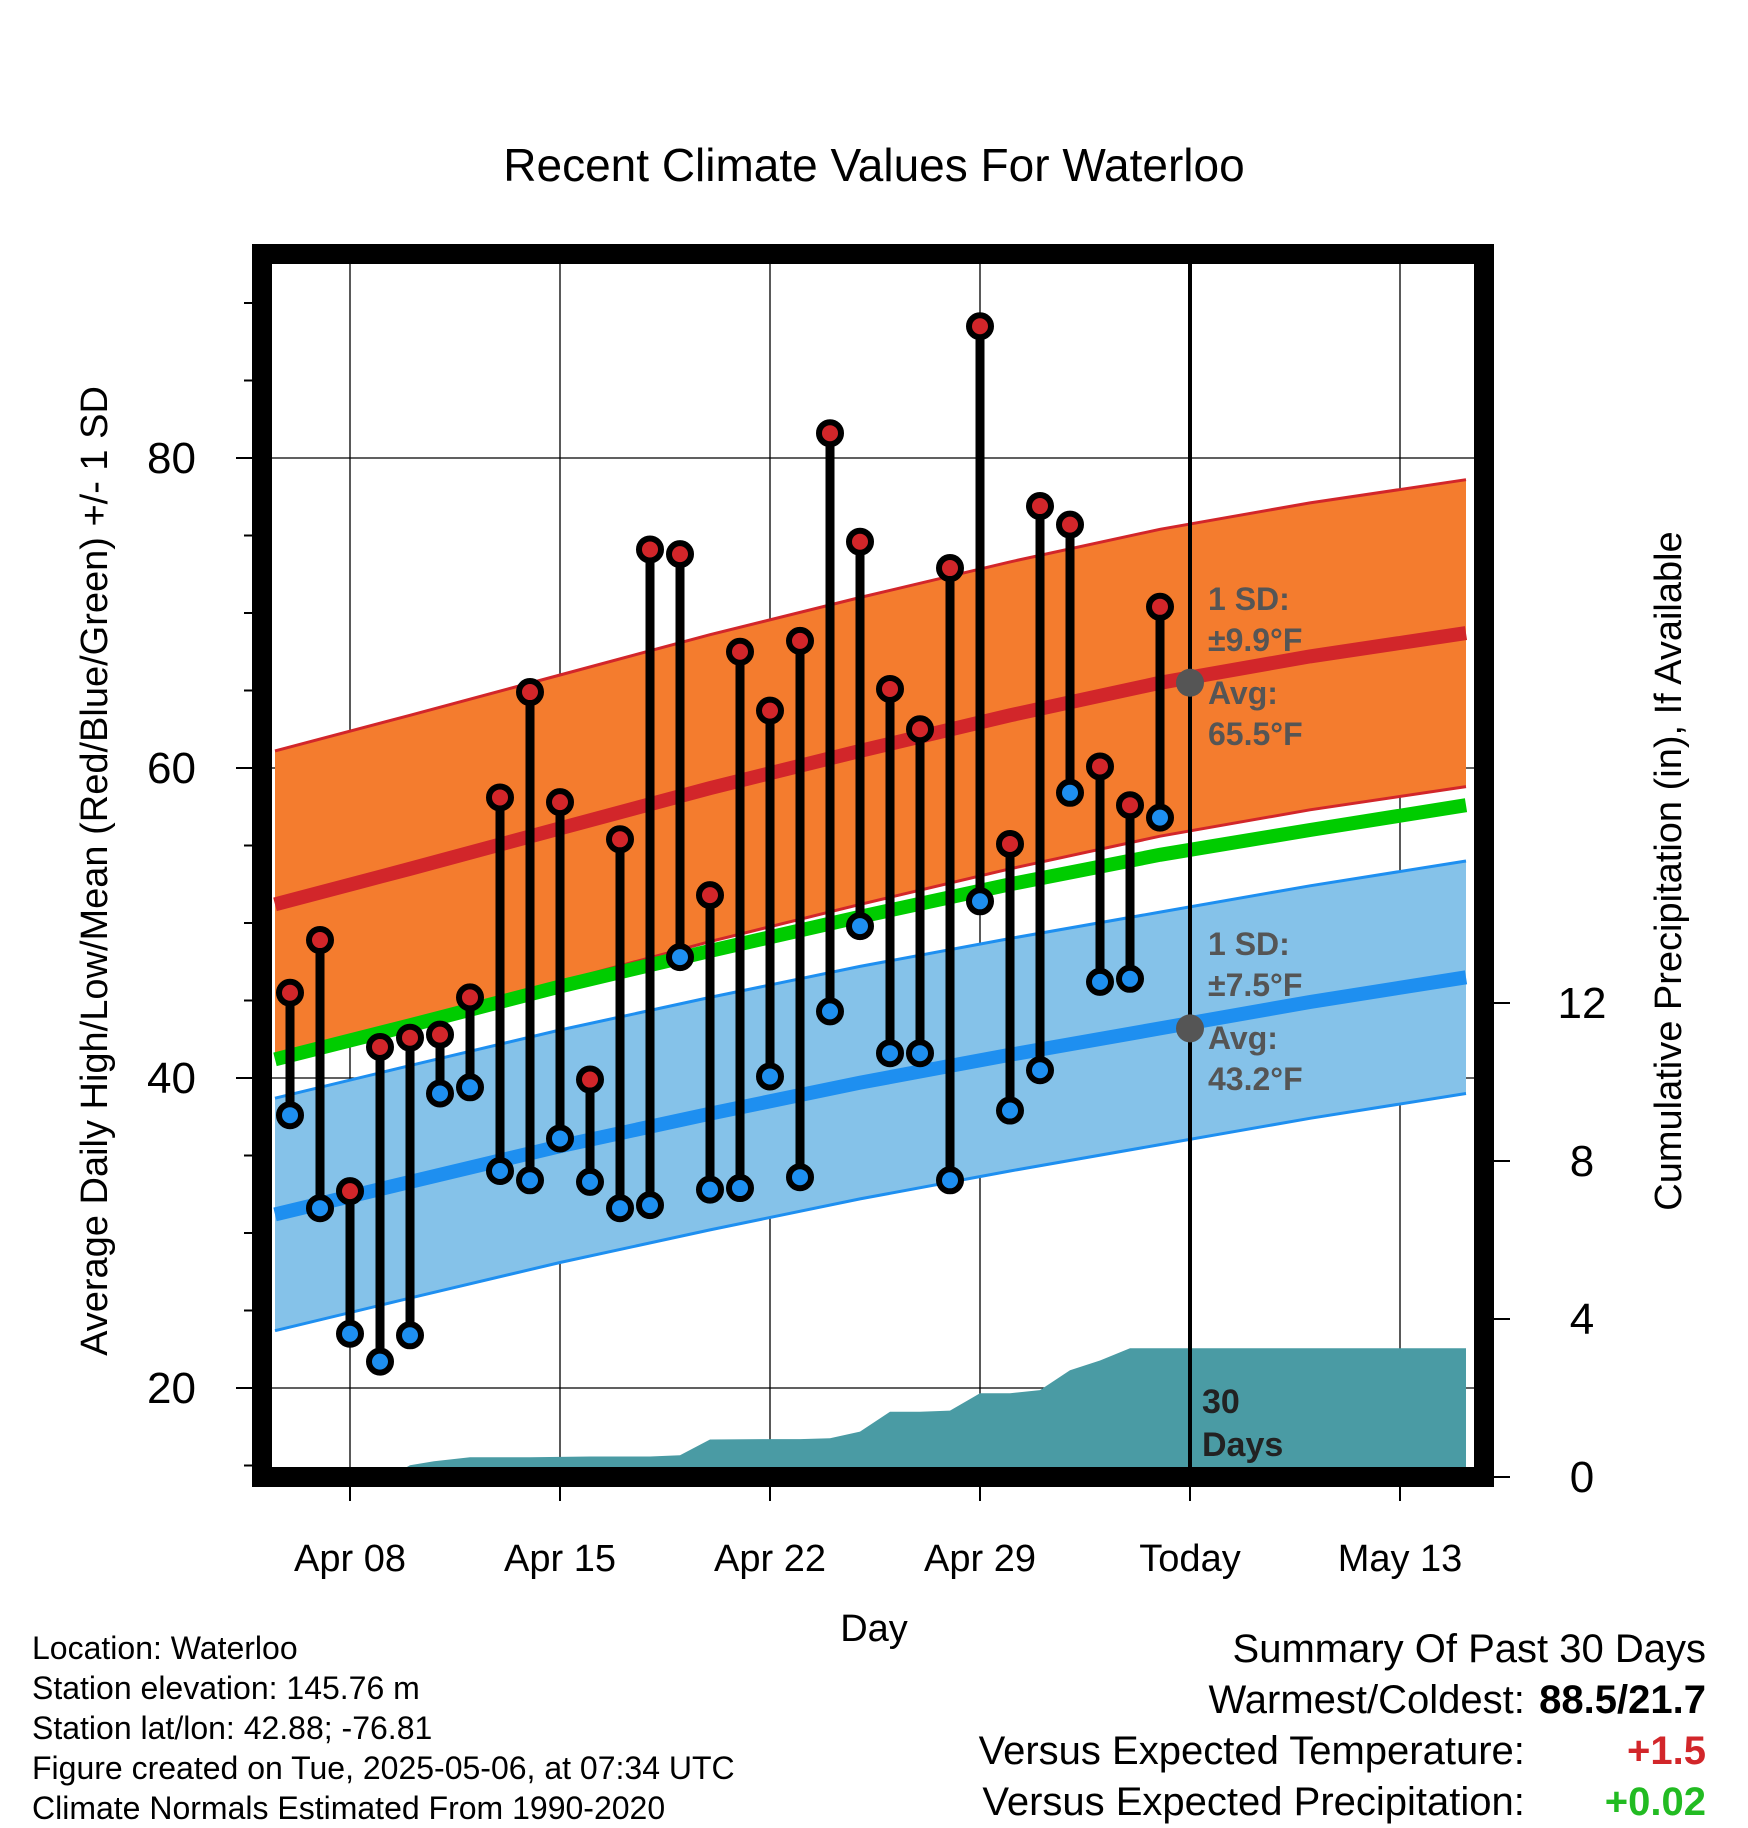 The height and width of the screenshot is (1828, 1748). Describe the element at coordinates (1622, 1700) in the screenshot. I see `warmest-value: 88.5/21.7` at that location.